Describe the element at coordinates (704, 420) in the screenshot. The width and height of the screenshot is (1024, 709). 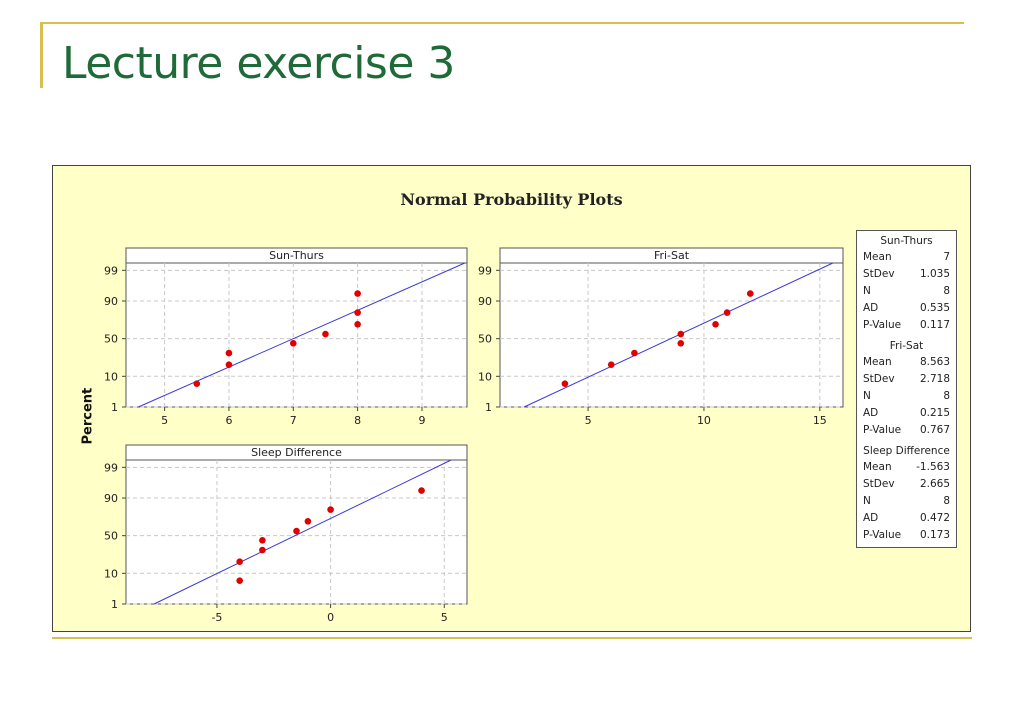
I see `x-tick-label: 10` at that location.